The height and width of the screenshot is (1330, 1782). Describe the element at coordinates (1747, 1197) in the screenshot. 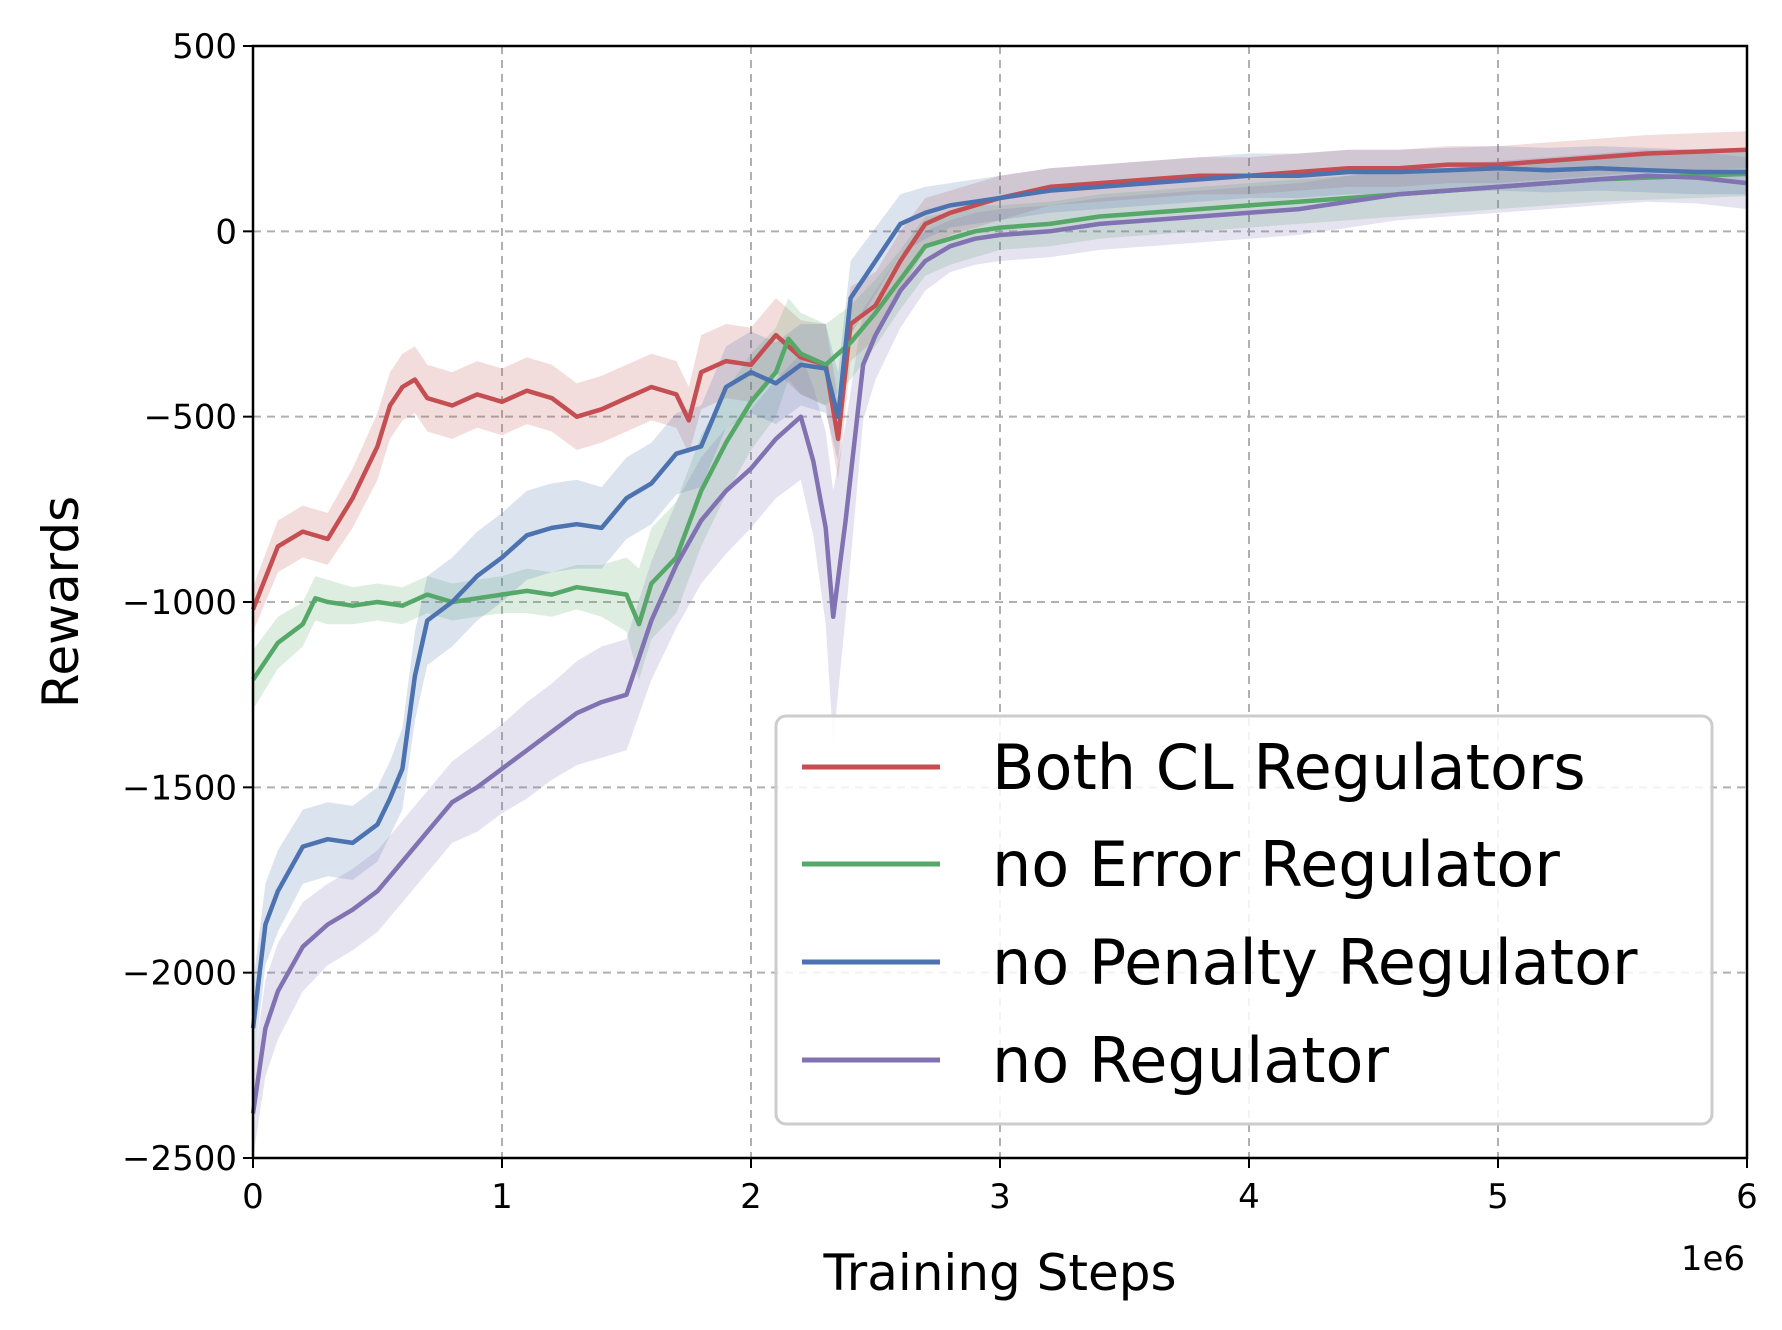

I see `x-tick-label: 6` at that location.